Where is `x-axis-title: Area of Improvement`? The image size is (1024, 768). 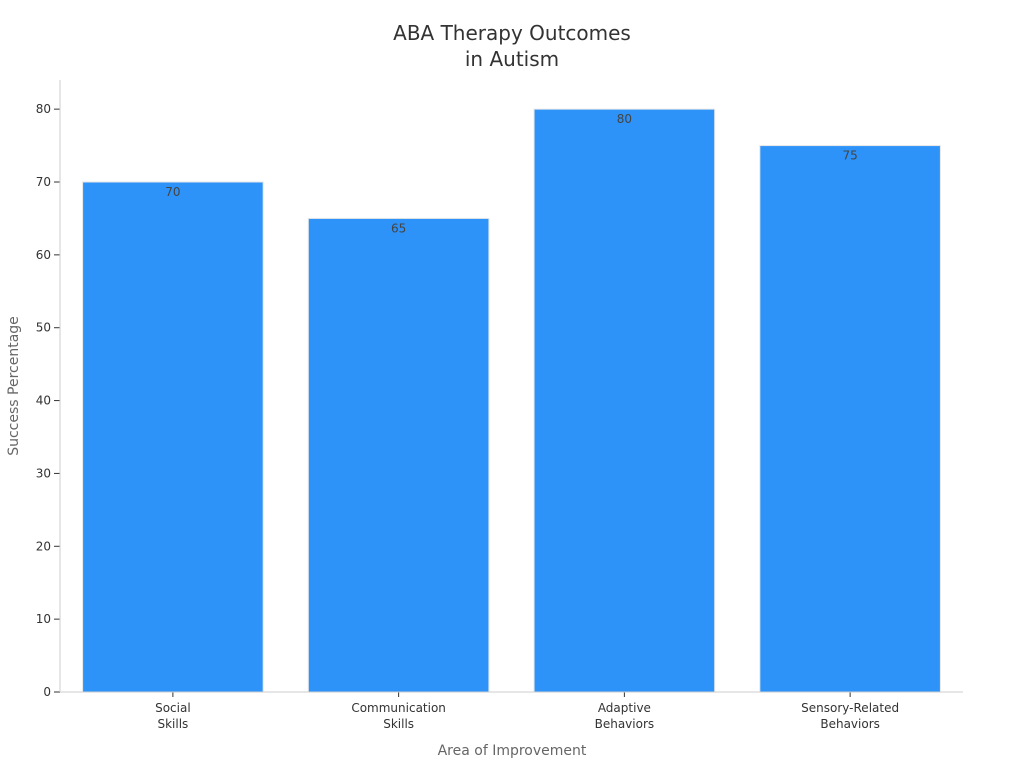
x-axis-title: Area of Improvement is located at coordinates (512, 751).